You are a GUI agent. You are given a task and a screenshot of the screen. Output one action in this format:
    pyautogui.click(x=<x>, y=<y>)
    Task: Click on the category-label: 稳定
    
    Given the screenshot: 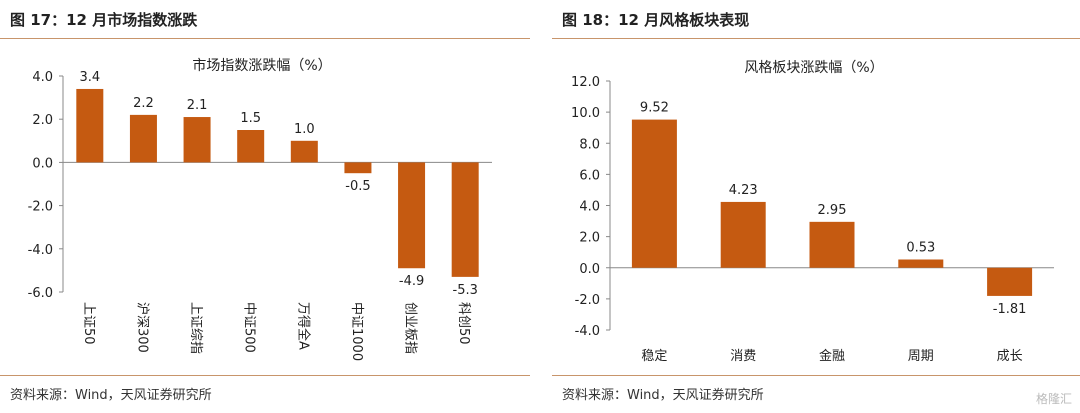 What is the action you would take?
    pyautogui.click(x=654, y=356)
    